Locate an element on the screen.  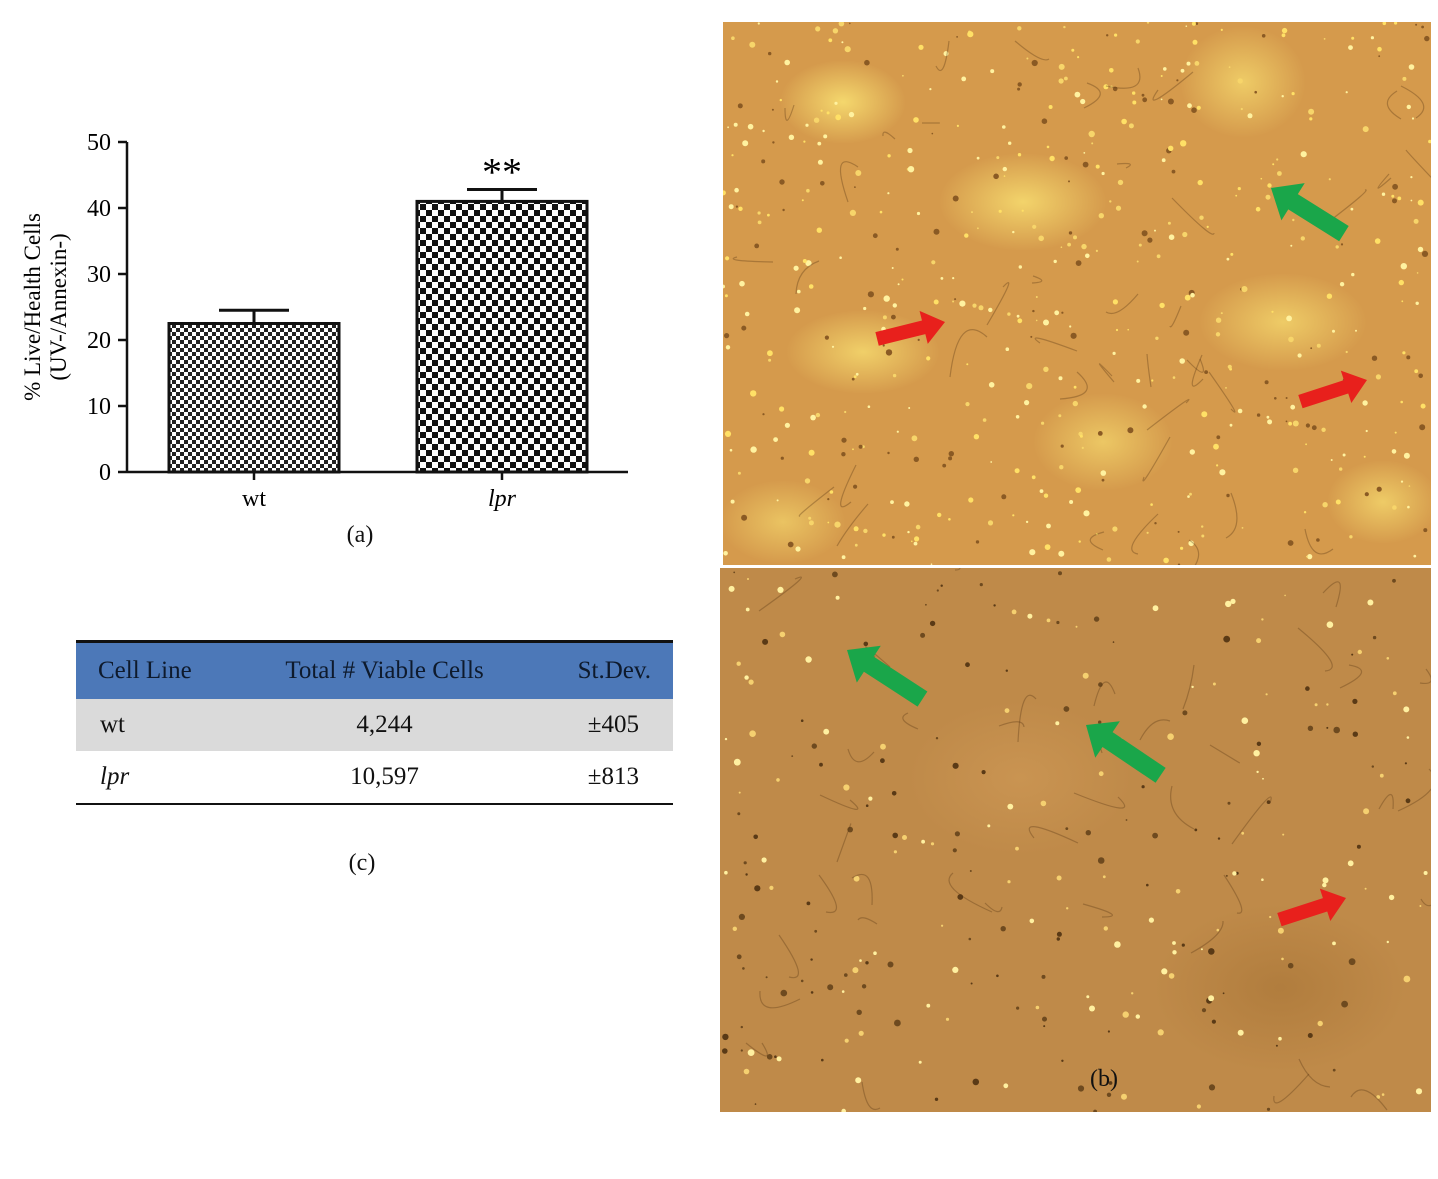
panel-label-a: (a) is located at coordinates (360, 535).